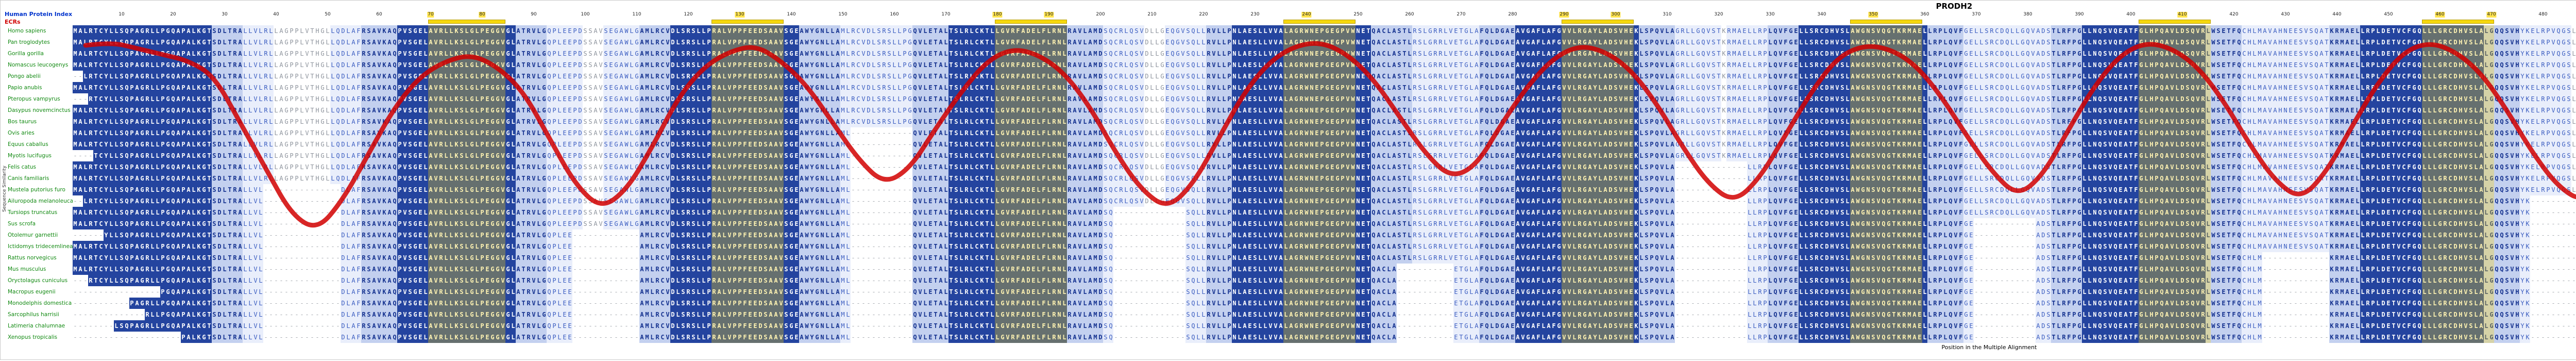 This screenshot has width=2576, height=361. I want to click on position-label: 440, so click(2337, 15).